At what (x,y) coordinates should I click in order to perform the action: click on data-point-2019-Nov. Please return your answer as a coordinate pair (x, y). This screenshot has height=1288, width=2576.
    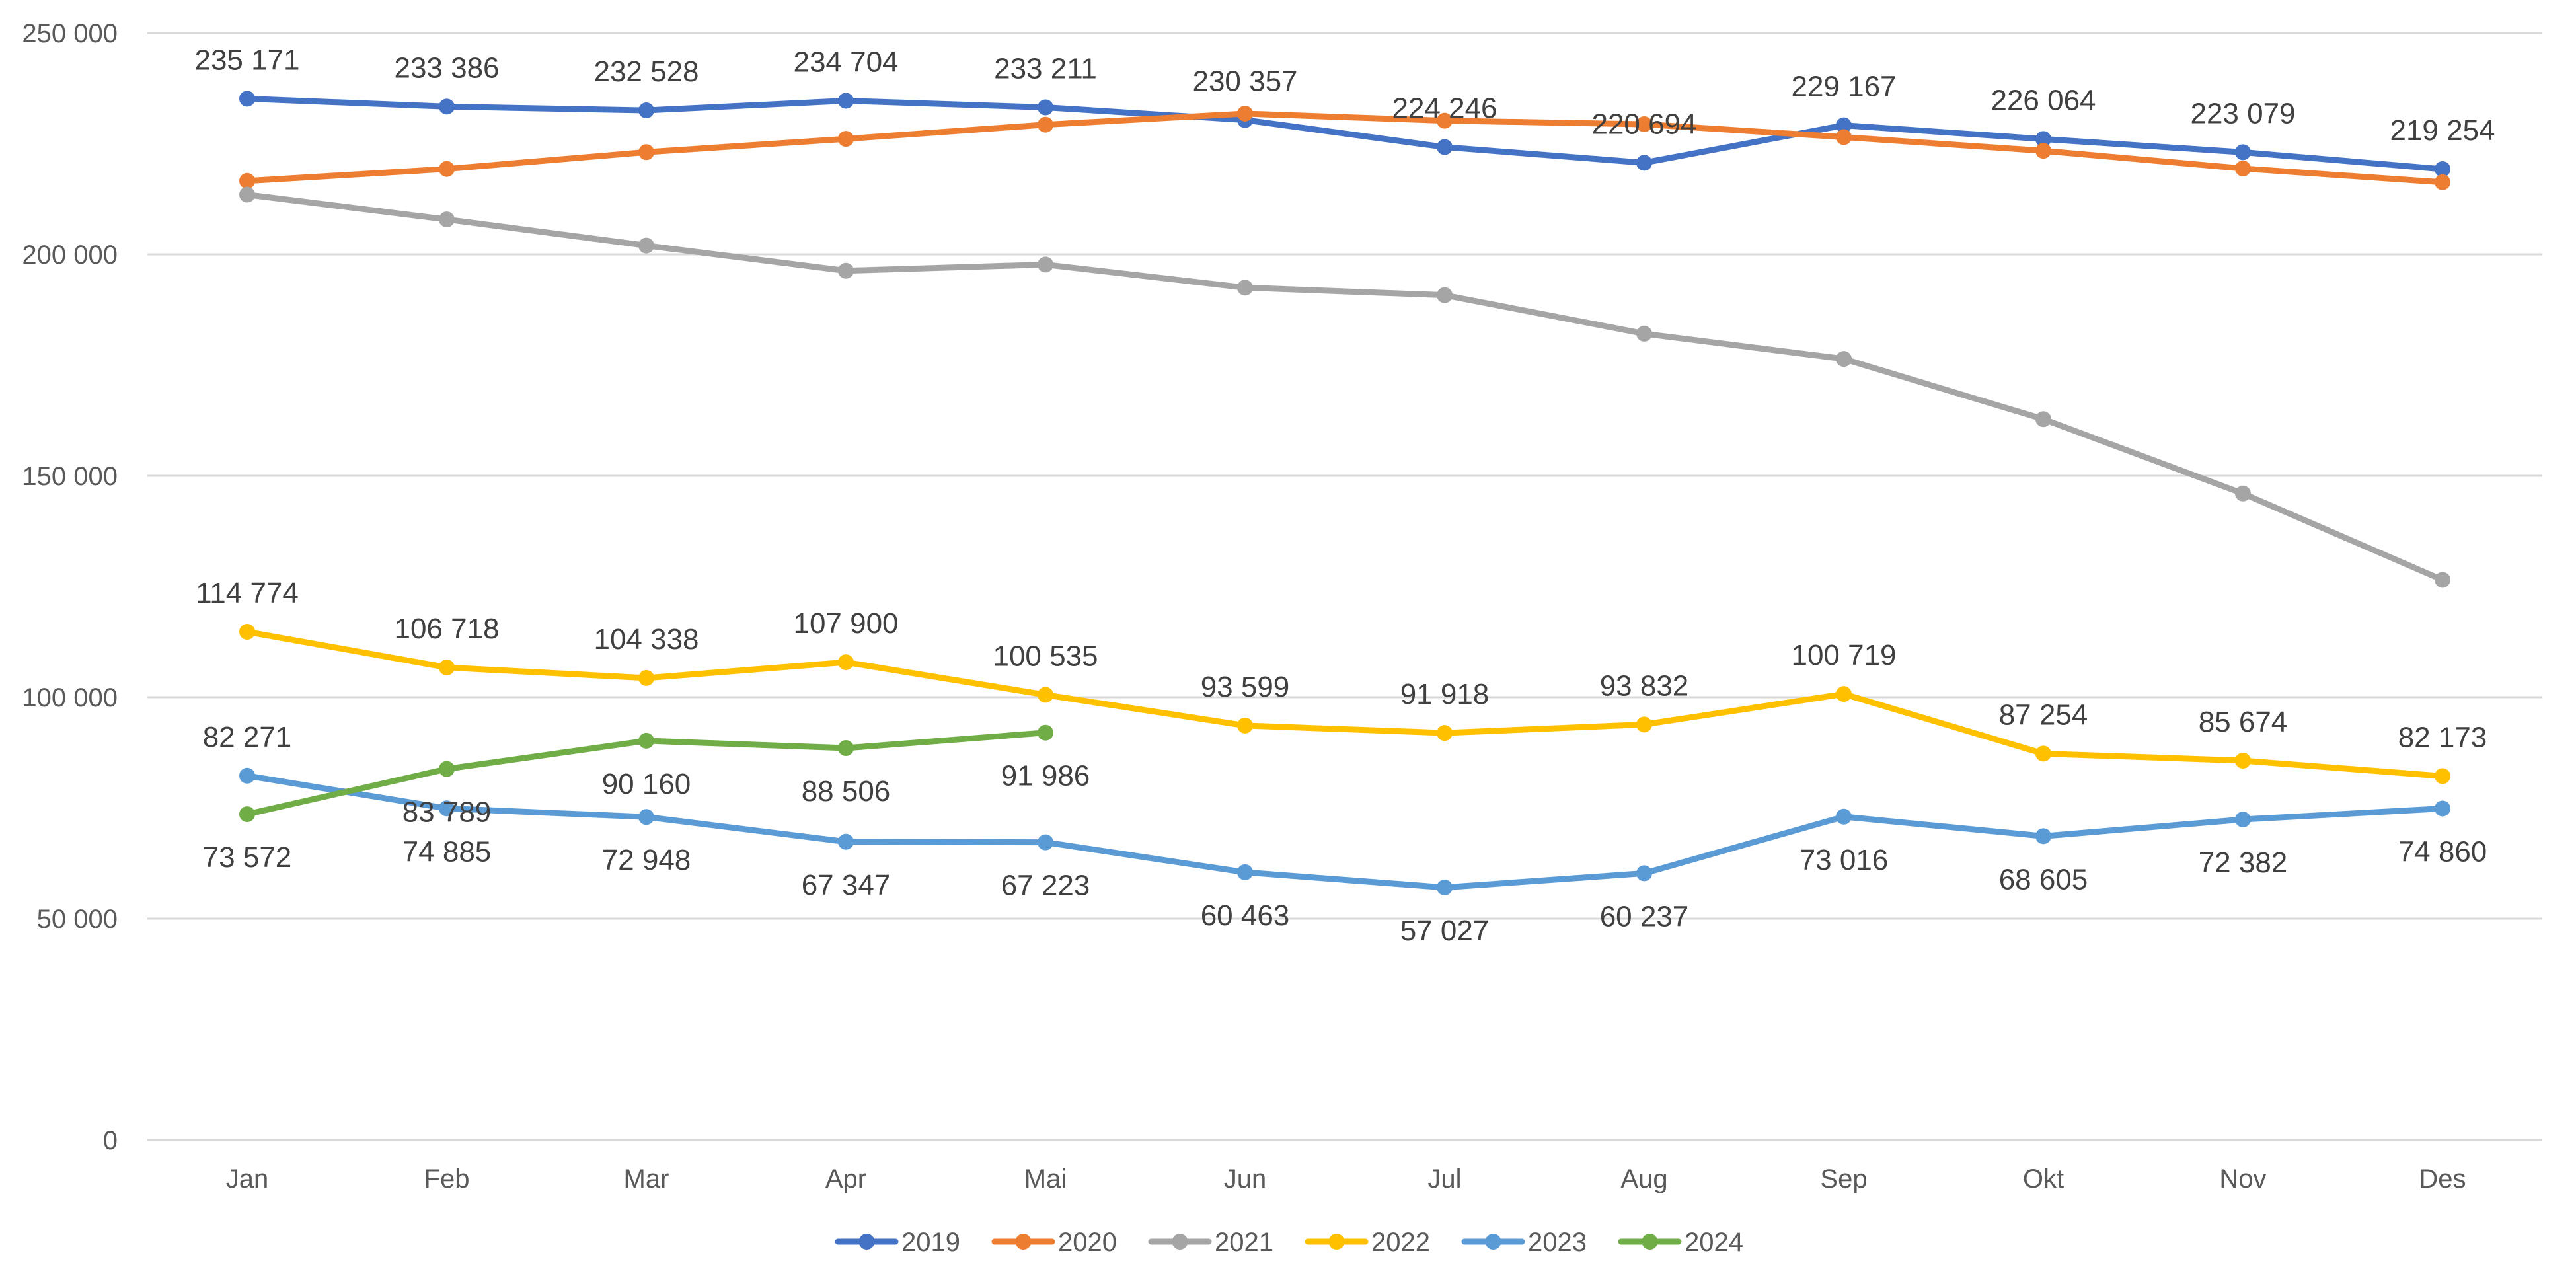
    Looking at the image, I should click on (2243, 153).